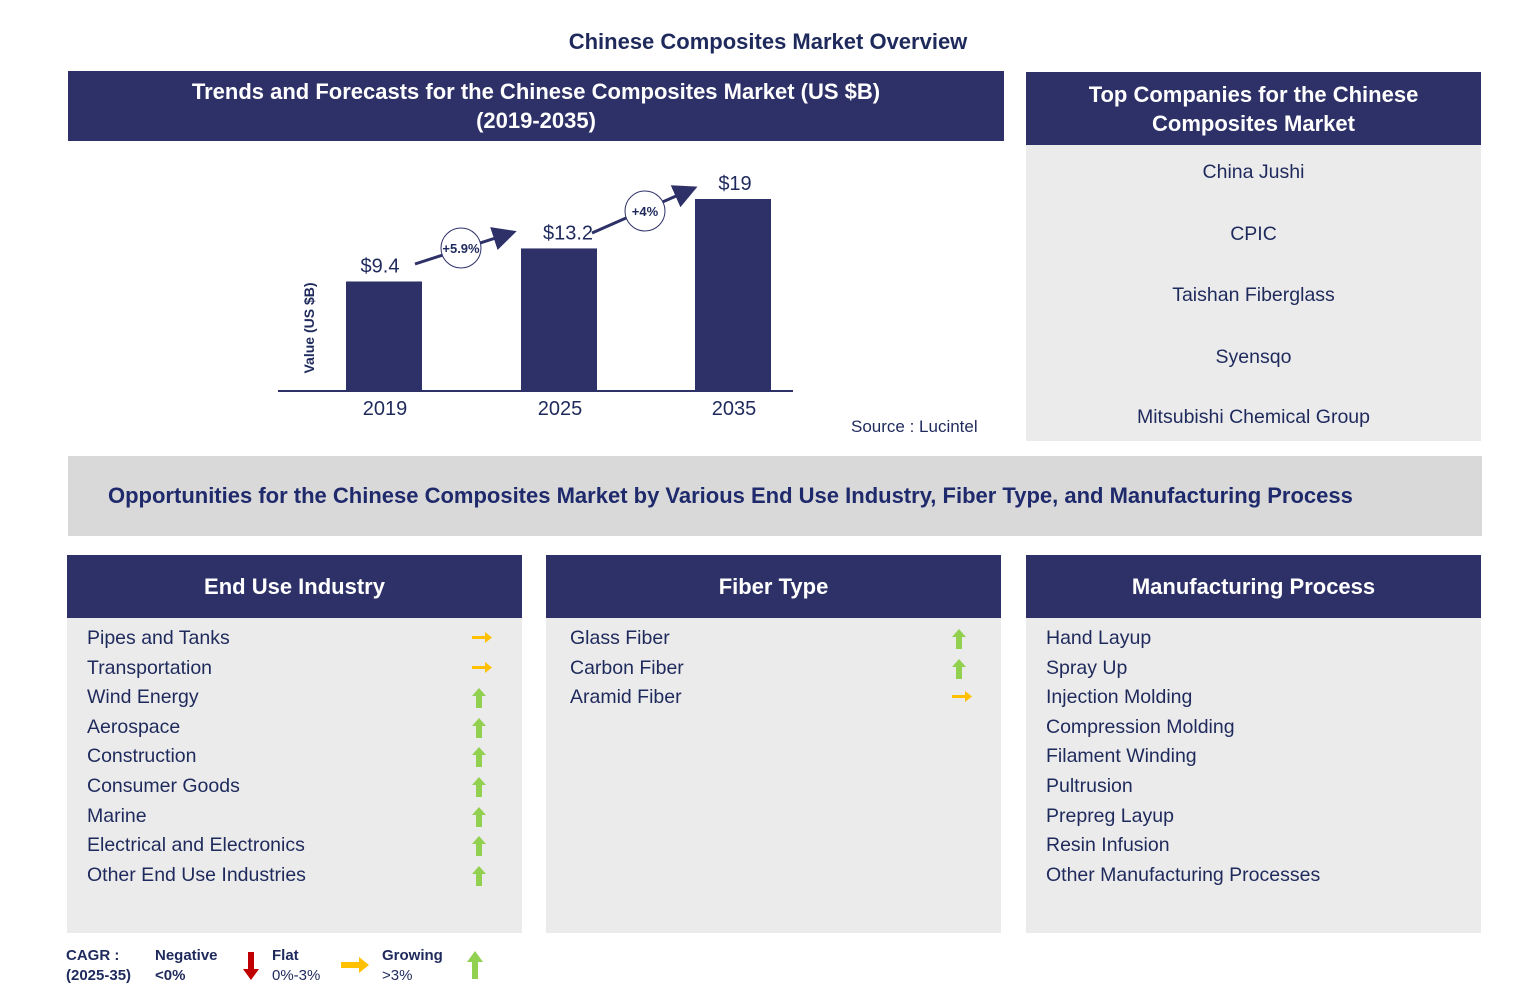  I want to click on data-label: $19, so click(734, 184).